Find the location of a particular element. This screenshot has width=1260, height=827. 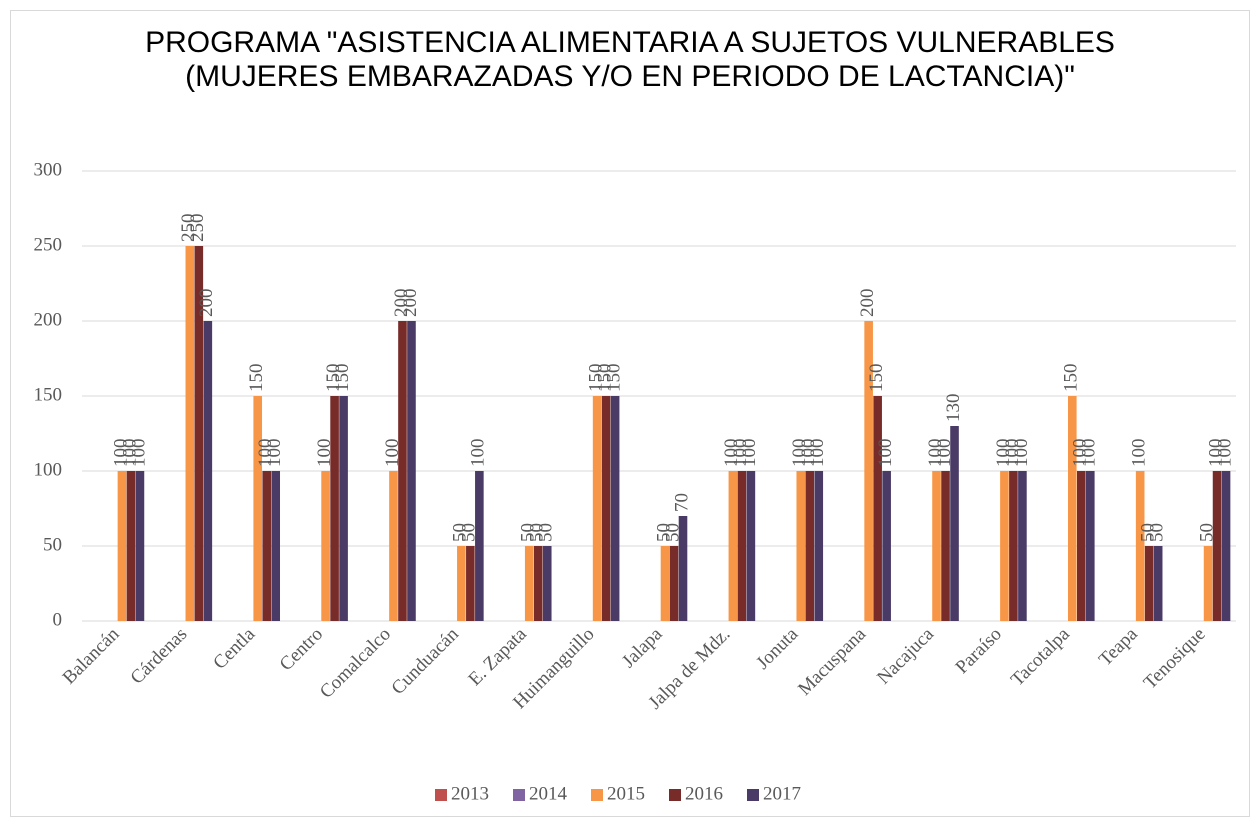

y-tick-label: 150 is located at coordinates (48, 394).